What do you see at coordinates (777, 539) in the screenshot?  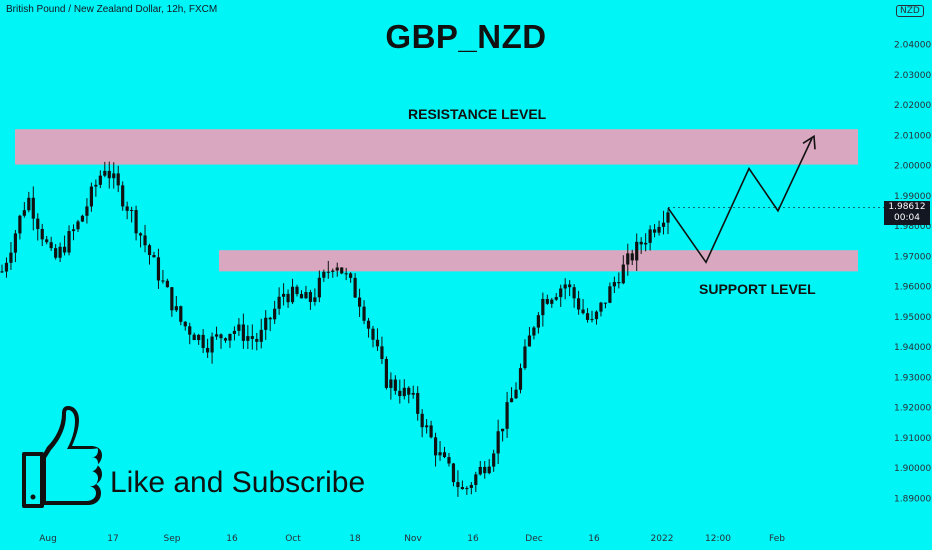 I see `x-tick-label: Feb` at bounding box center [777, 539].